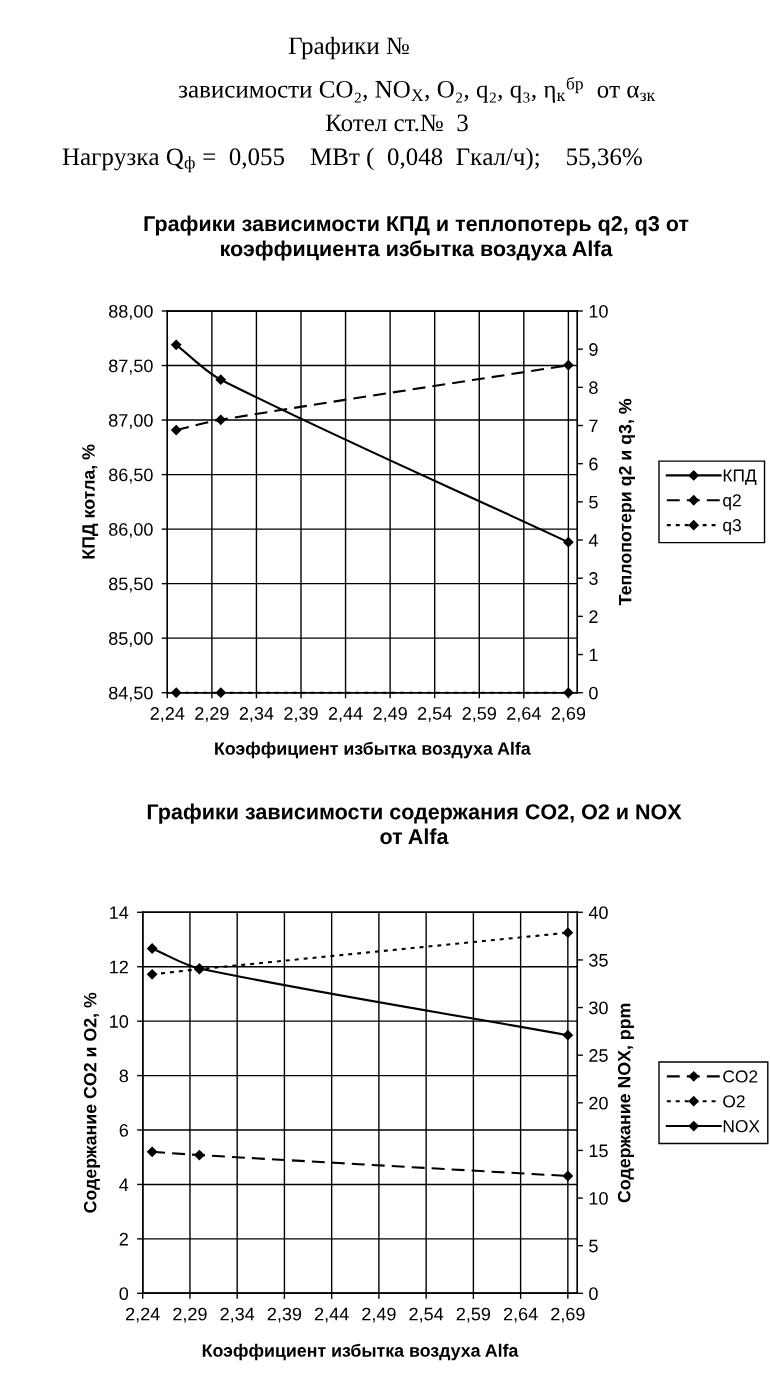 The image size is (770, 1383). Describe the element at coordinates (598, 960) in the screenshot. I see `y2-tick-label: 35` at that location.